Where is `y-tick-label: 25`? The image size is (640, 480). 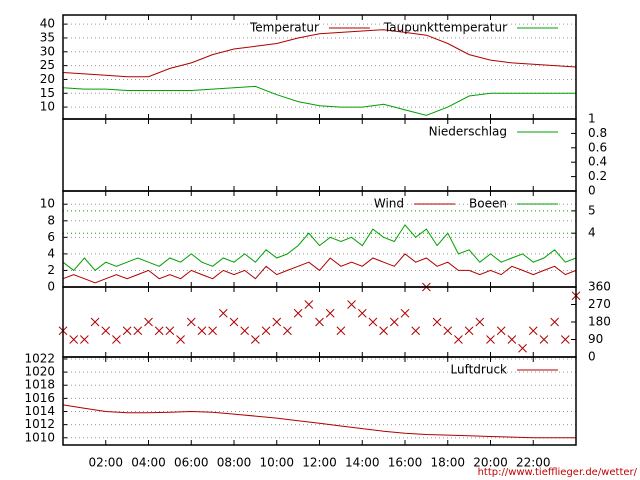
y-tick-label: 25 is located at coordinates (47, 65).